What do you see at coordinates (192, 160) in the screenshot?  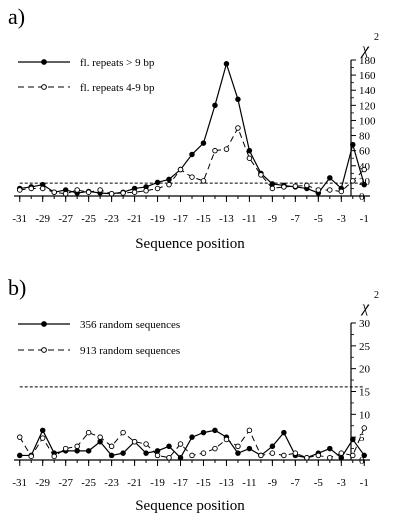 I see `panel-a-series-2-line` at bounding box center [192, 160].